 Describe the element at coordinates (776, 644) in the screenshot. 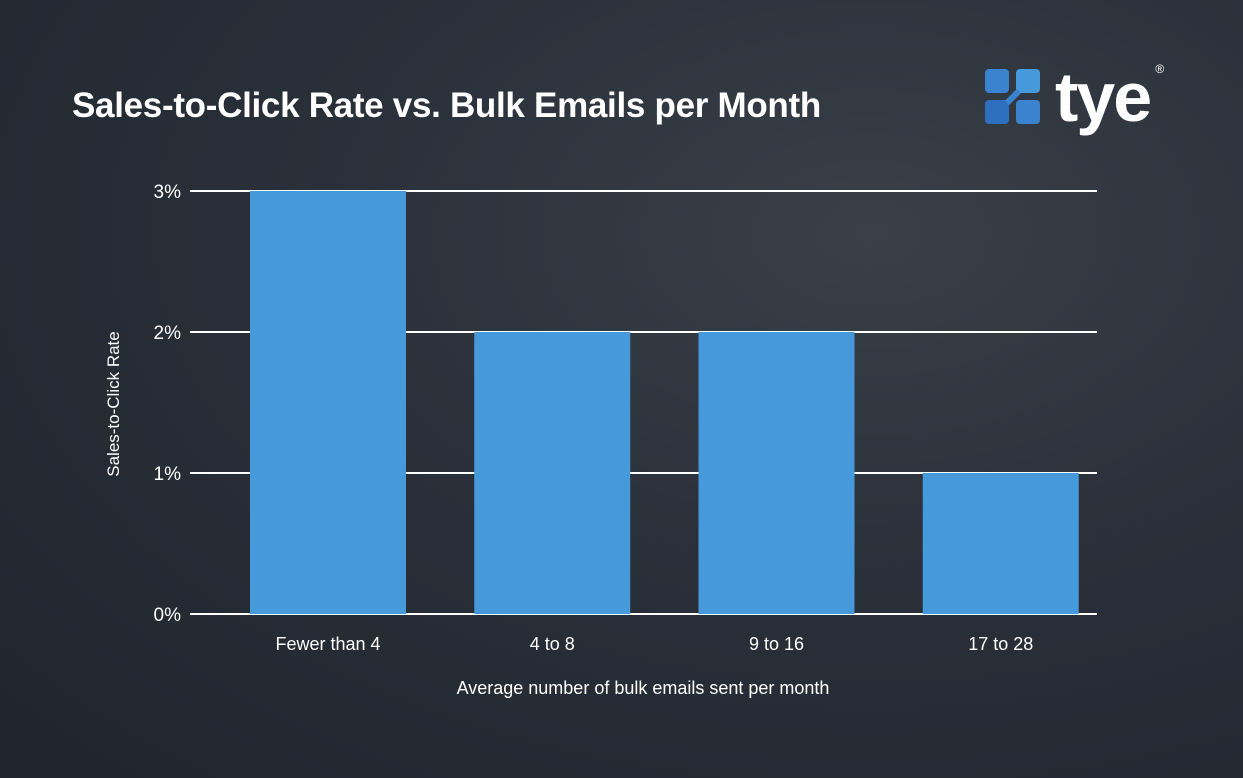

I see `x-tick-label: 9 to 16` at that location.